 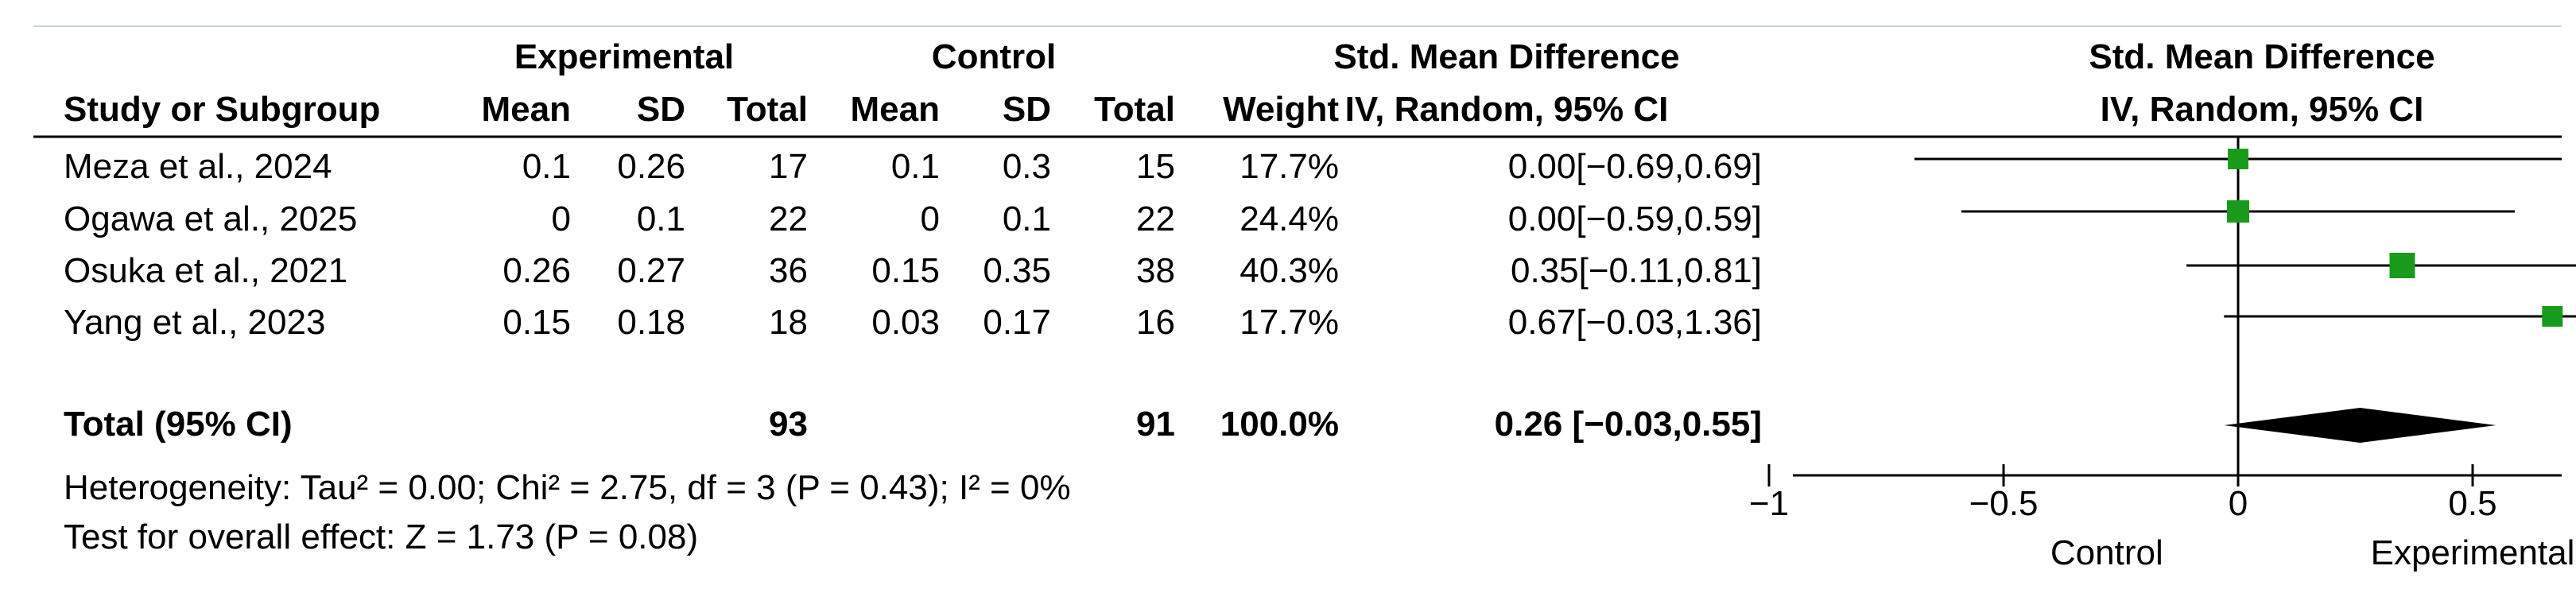 I want to click on header-experimental: Experimental, so click(x=624, y=56).